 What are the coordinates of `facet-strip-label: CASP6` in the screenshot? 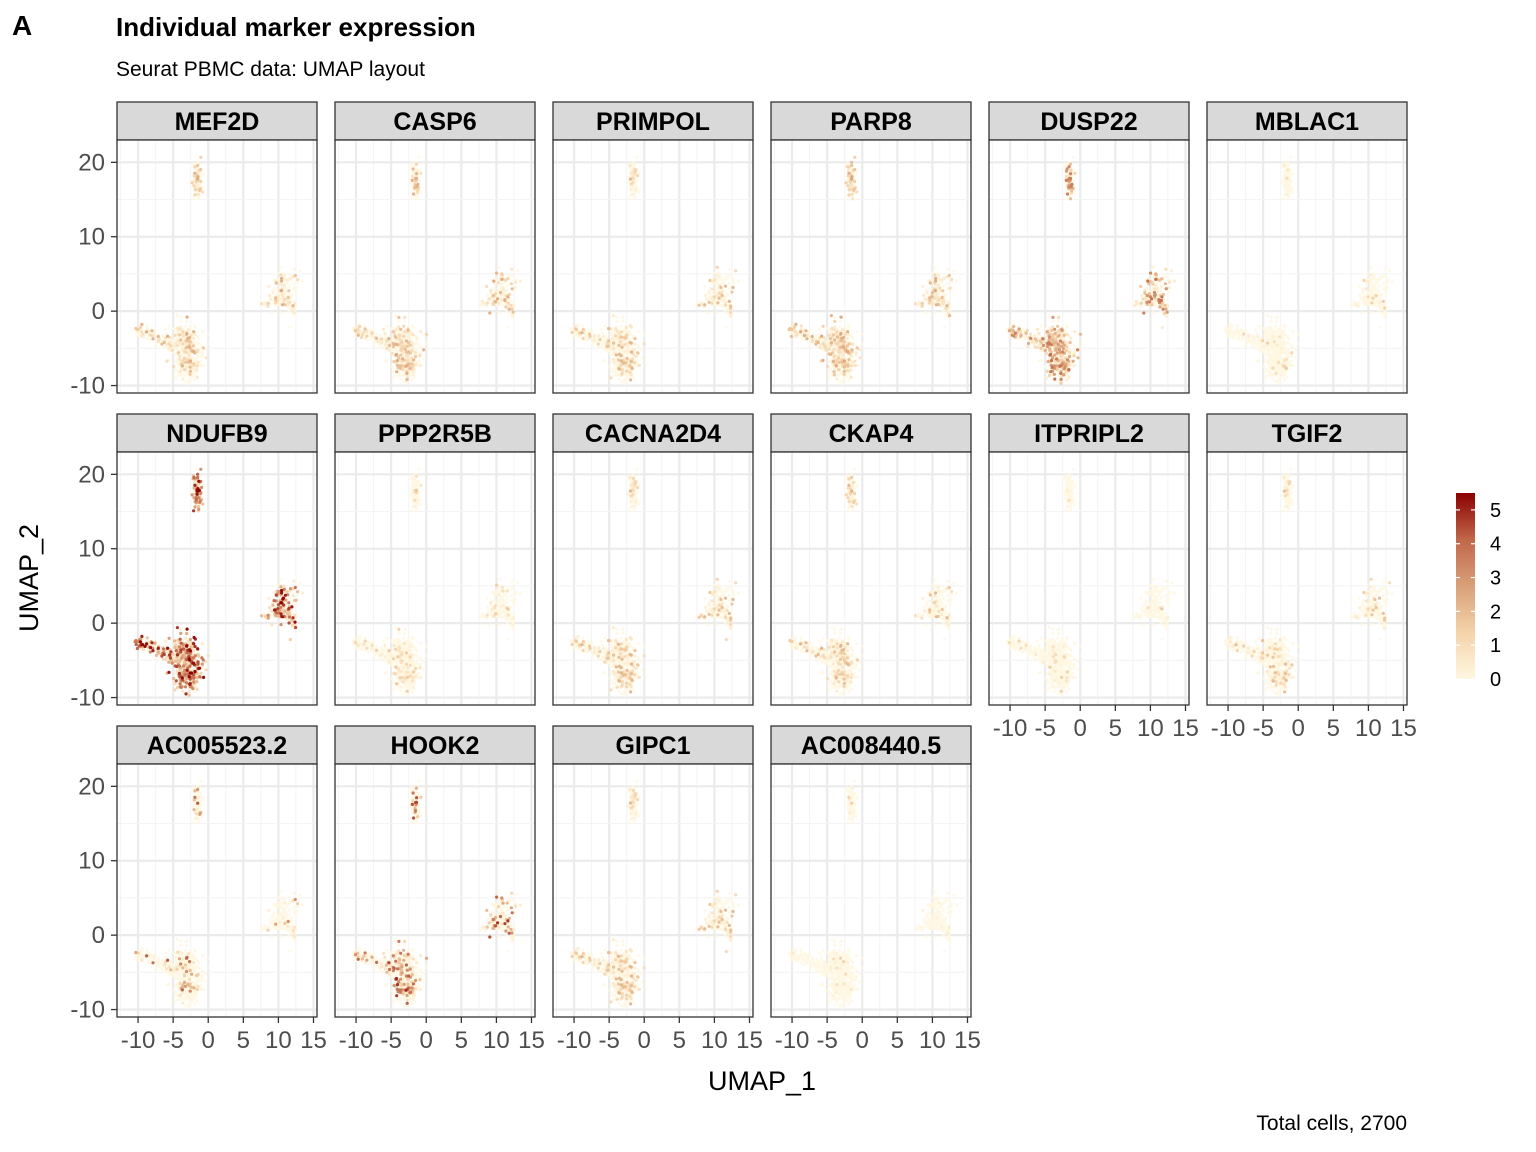 It's located at (434, 122).